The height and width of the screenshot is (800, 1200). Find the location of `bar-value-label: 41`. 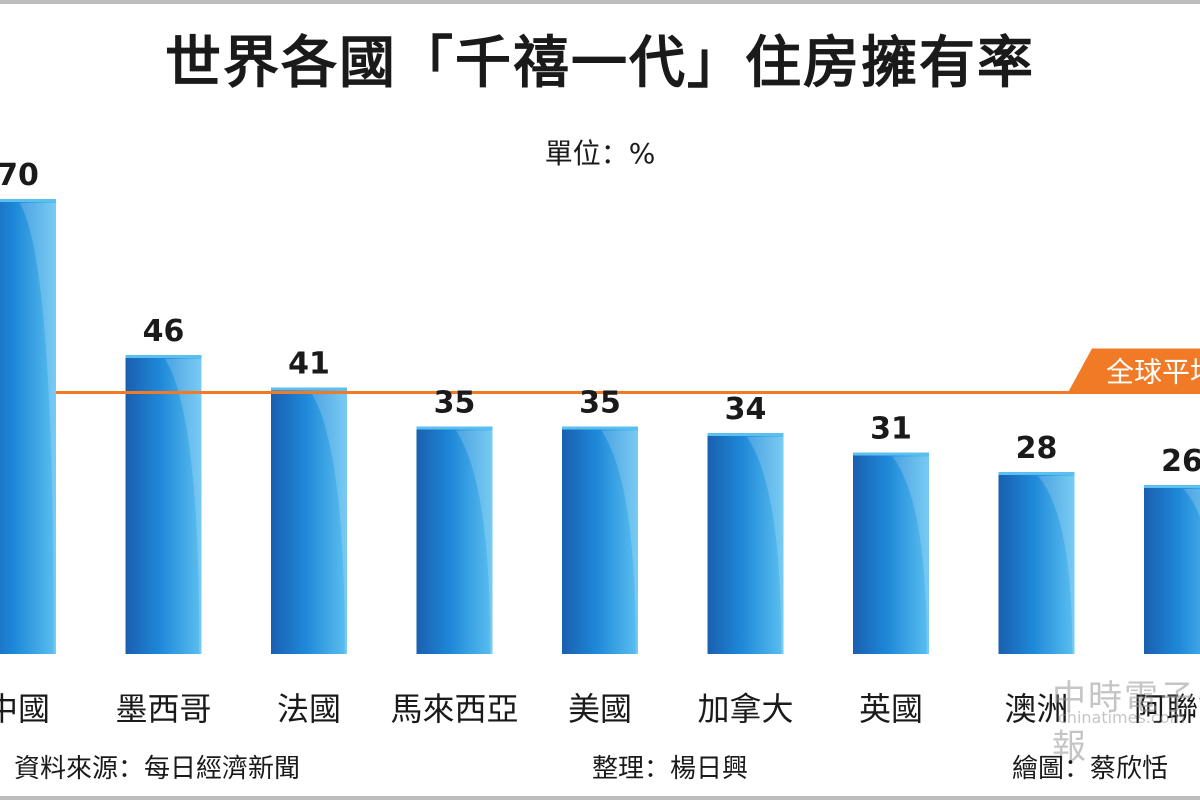

bar-value-label: 41 is located at coordinates (309, 364).